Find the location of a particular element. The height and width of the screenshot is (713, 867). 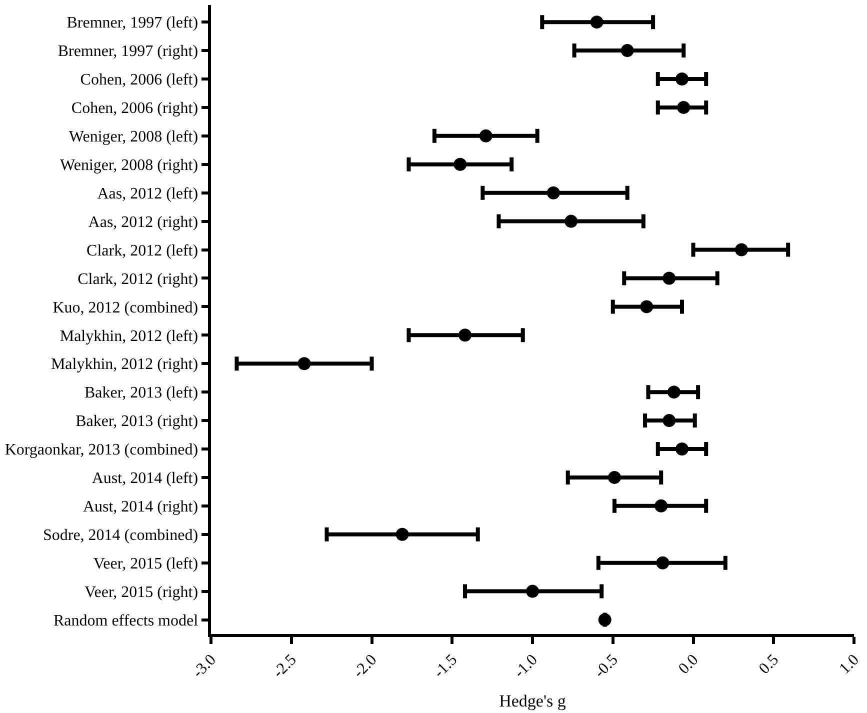

y-tick-label: Cohen, 2006 (right) is located at coordinates (134, 109).